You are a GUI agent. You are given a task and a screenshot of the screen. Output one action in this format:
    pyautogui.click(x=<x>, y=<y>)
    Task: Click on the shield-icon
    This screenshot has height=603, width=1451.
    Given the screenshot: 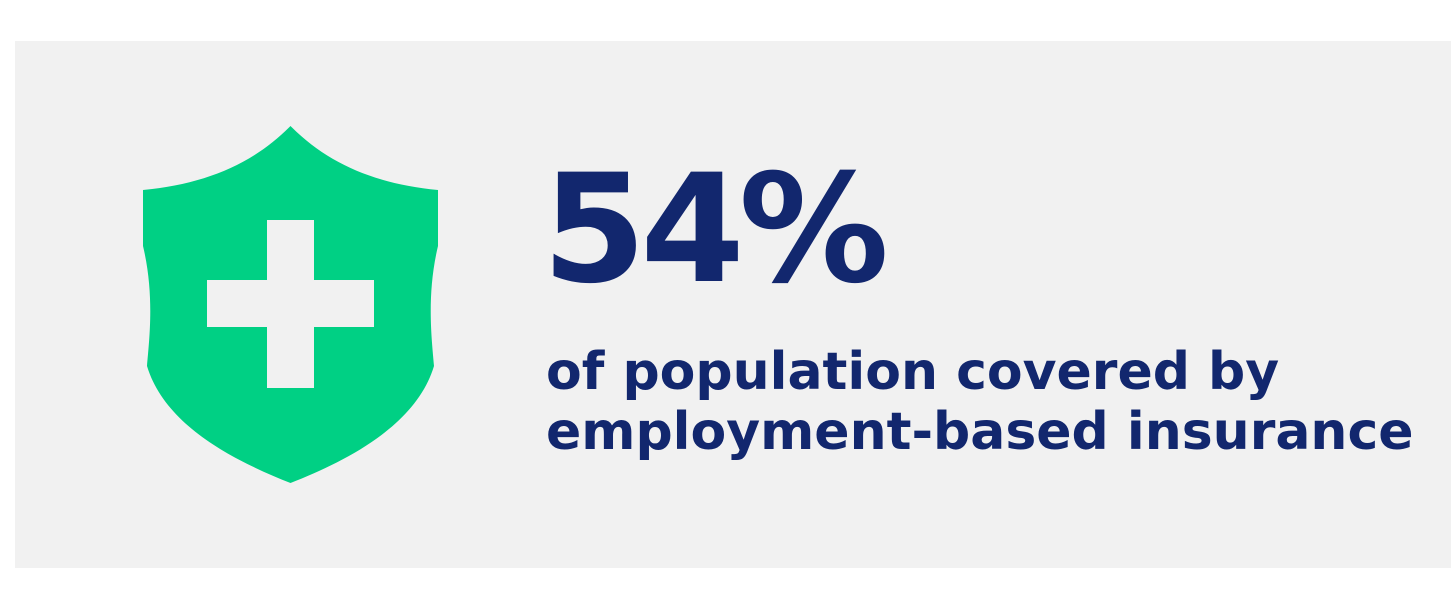 What is the action you would take?
    pyautogui.click(x=290, y=304)
    